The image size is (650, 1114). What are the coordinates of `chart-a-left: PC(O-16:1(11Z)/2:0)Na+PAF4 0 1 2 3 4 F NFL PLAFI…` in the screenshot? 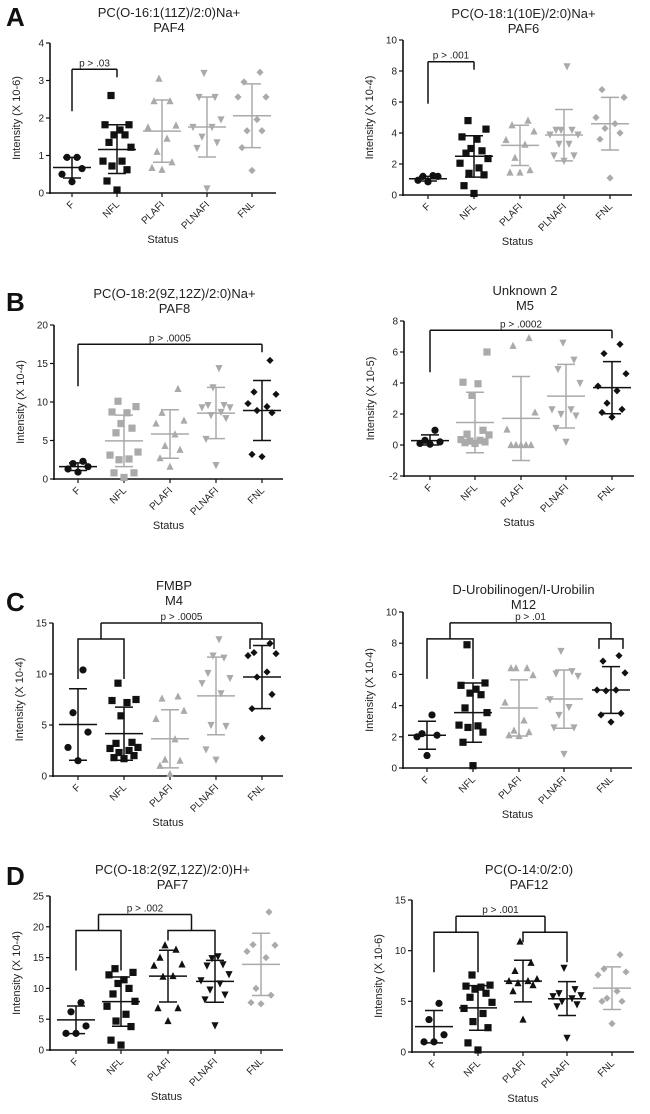 It's located at (143, 125).